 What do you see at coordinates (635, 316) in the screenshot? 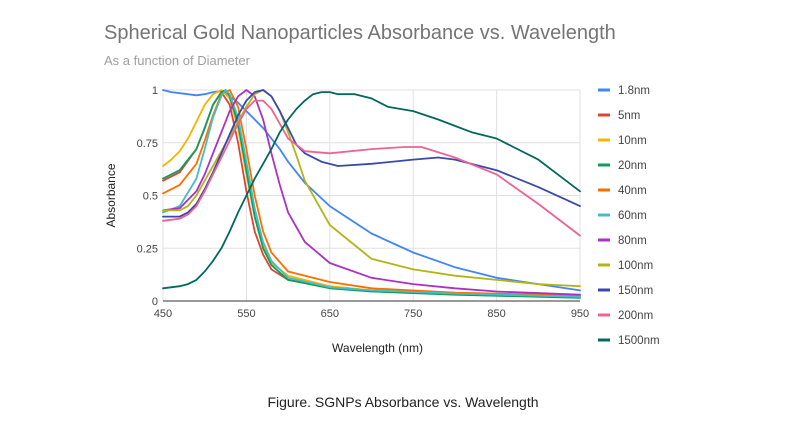
I see `legend-label: 200nm` at bounding box center [635, 316].